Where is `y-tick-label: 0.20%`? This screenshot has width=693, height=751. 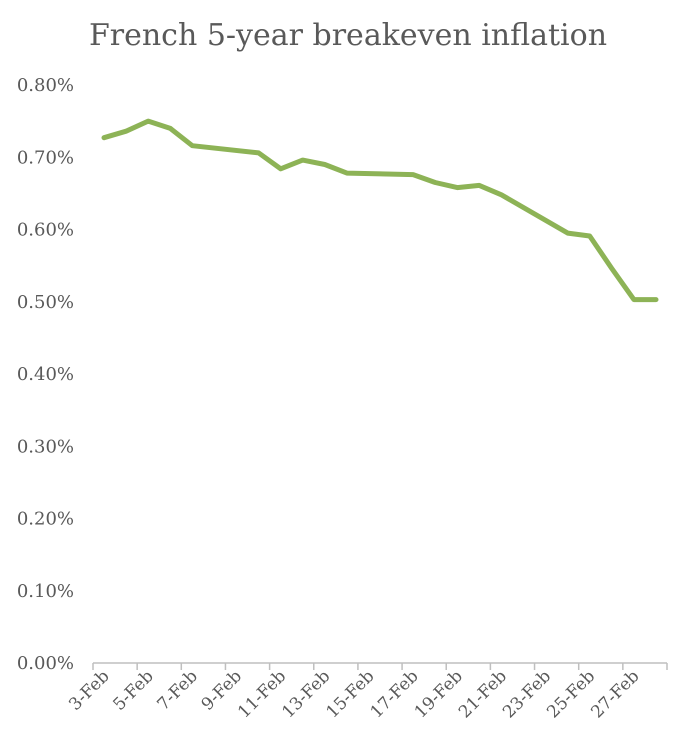 y-tick-label: 0.20% is located at coordinates (45, 519).